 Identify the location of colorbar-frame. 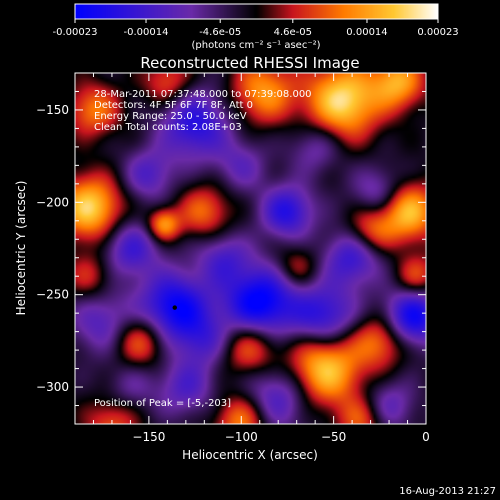
(256, 11).